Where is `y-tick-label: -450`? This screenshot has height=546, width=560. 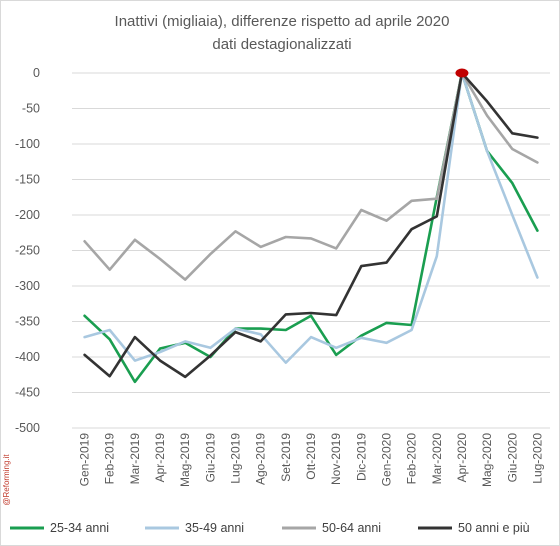
y-tick-label: -450 is located at coordinates (27, 393).